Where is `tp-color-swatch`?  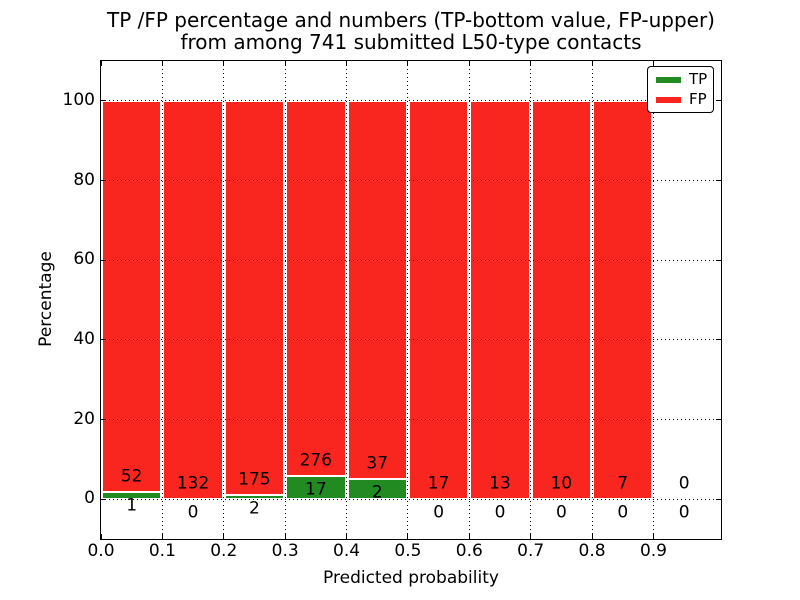 tp-color-swatch is located at coordinates (668, 79).